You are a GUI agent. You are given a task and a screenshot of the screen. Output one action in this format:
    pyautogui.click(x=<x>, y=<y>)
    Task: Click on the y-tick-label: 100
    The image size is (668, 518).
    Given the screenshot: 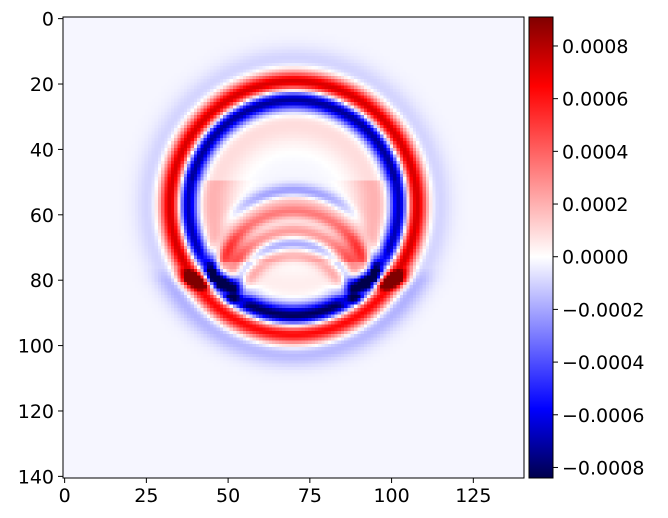 What is the action you would take?
    pyautogui.click(x=36, y=347)
    